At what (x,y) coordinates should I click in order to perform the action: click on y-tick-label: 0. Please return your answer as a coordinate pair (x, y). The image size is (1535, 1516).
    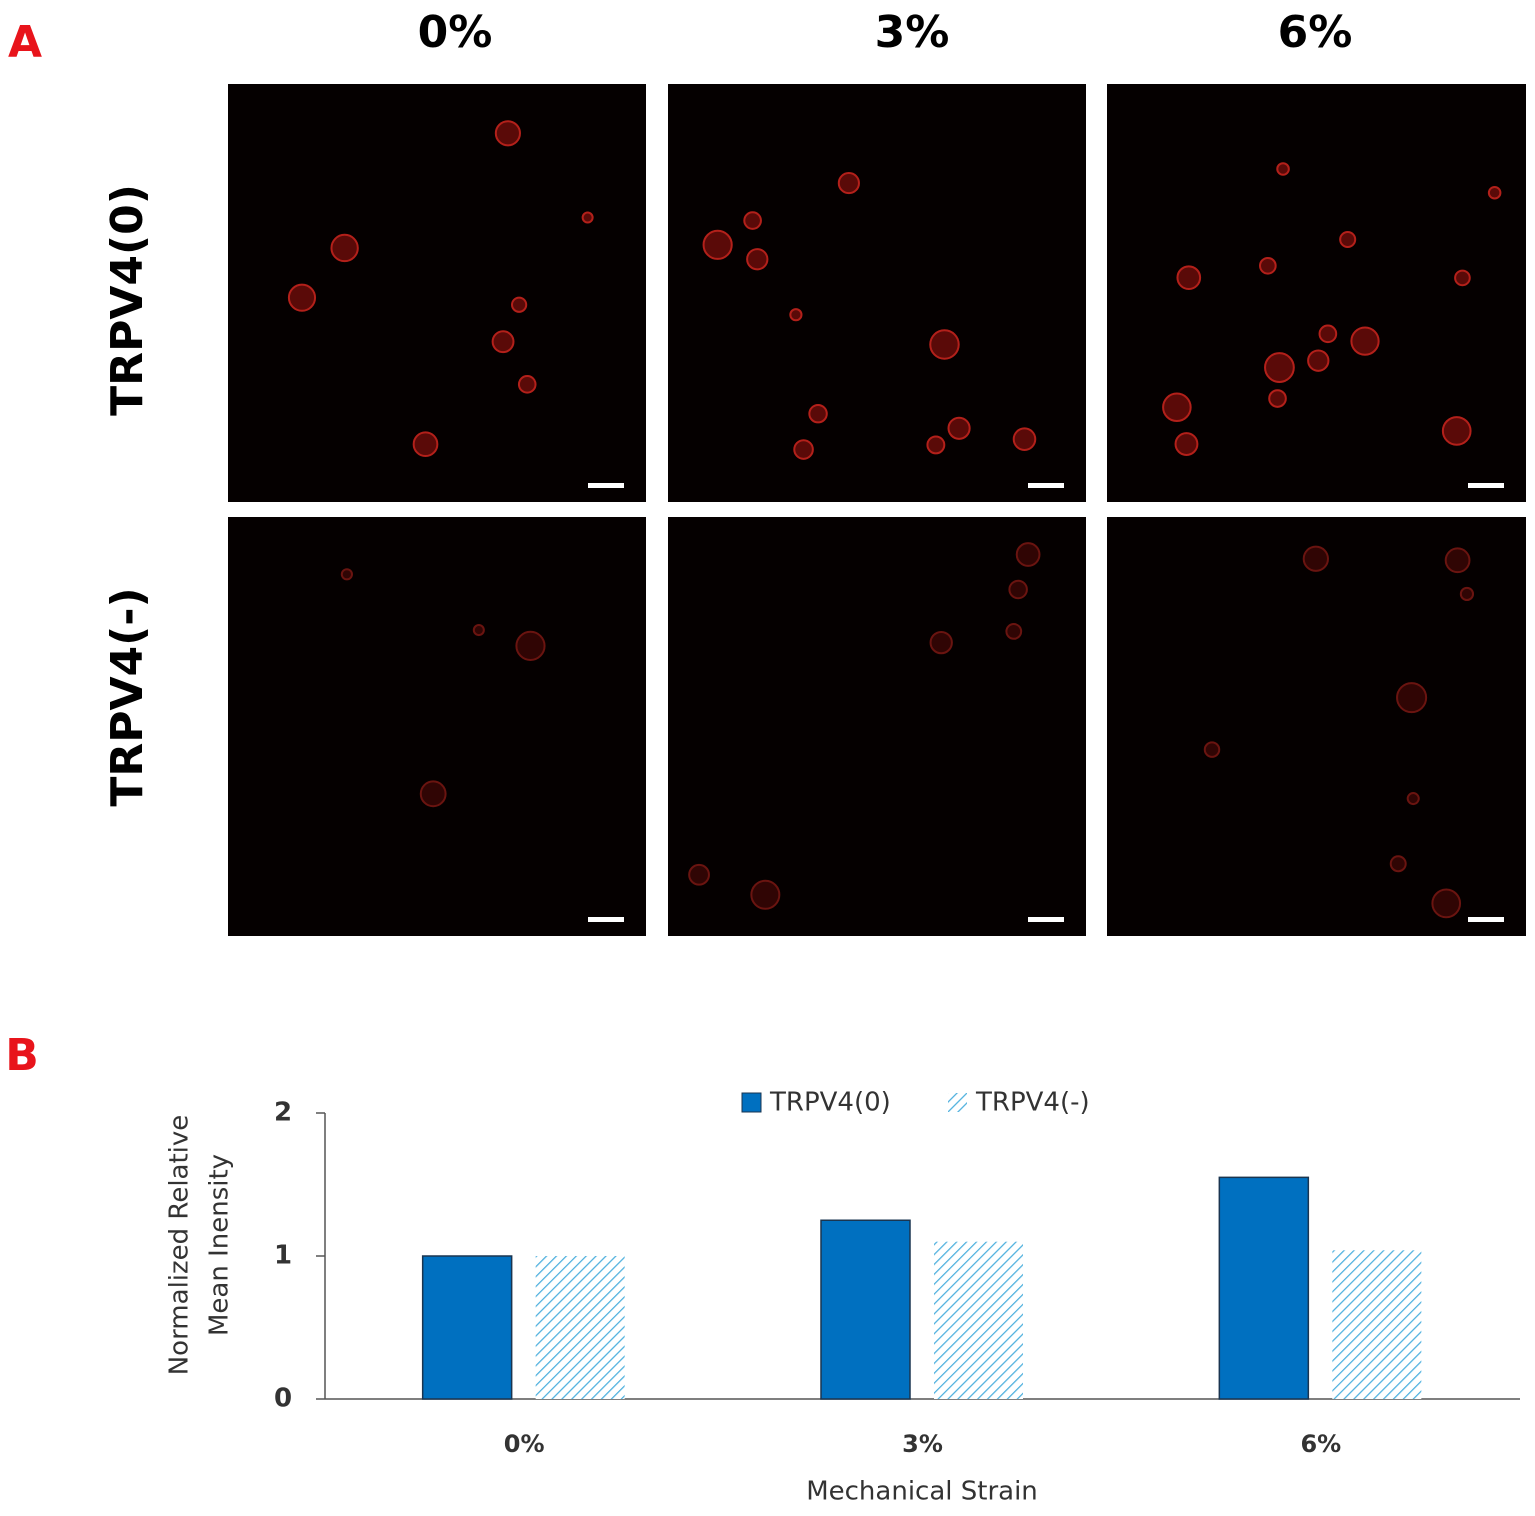
    Looking at the image, I should click on (283, 1399).